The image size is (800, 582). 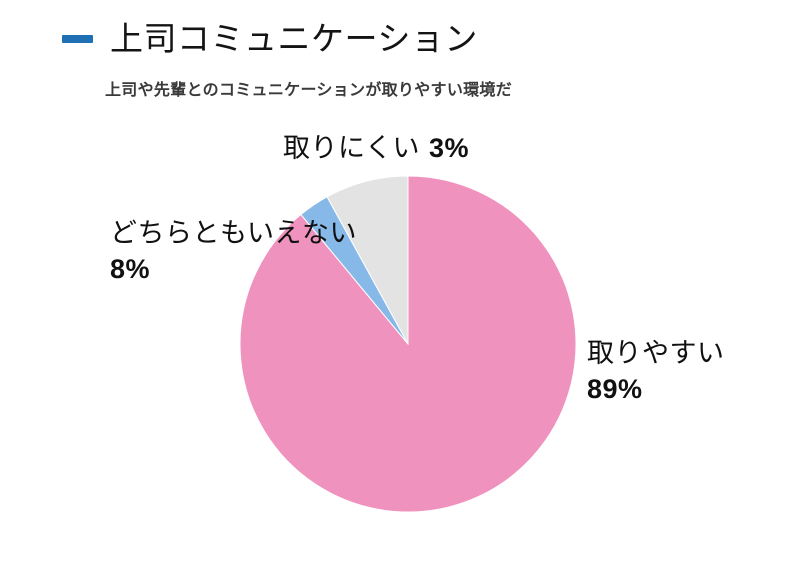 What do you see at coordinates (294, 38) in the screenshot?
I see `page-title: 上司コミュニケーション` at bounding box center [294, 38].